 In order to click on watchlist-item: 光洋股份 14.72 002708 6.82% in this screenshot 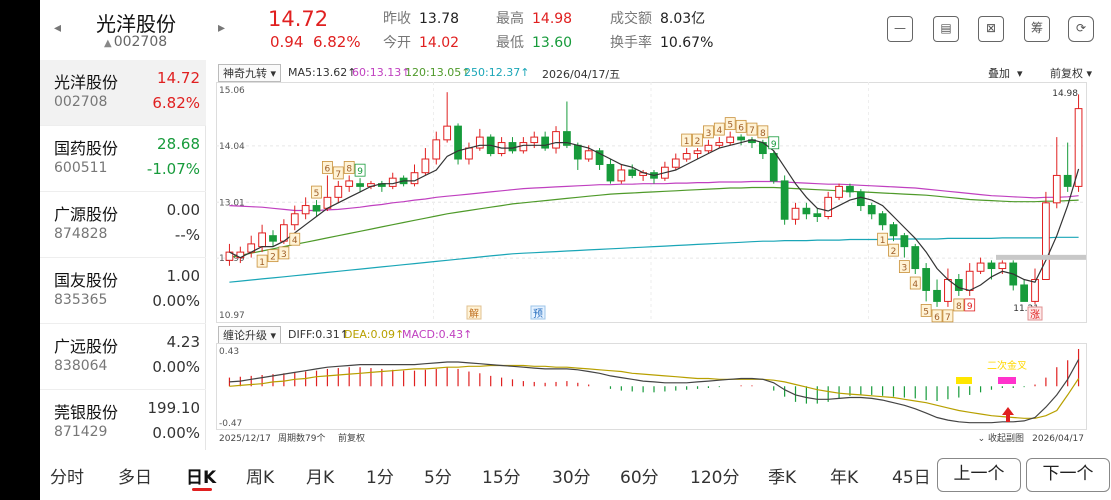, I will do `click(123, 93)`.